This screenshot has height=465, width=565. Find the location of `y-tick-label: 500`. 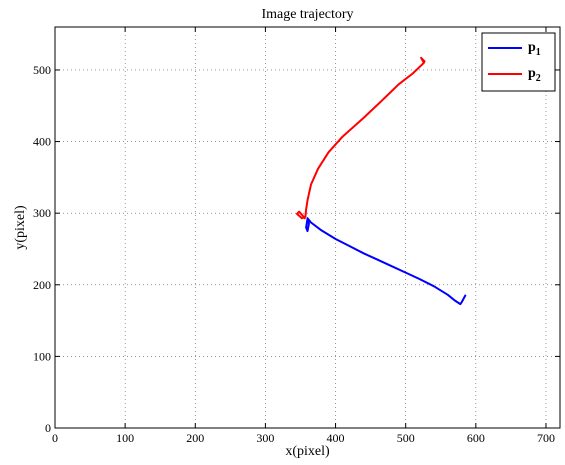

y-tick-label: 500 is located at coordinates (42, 70).